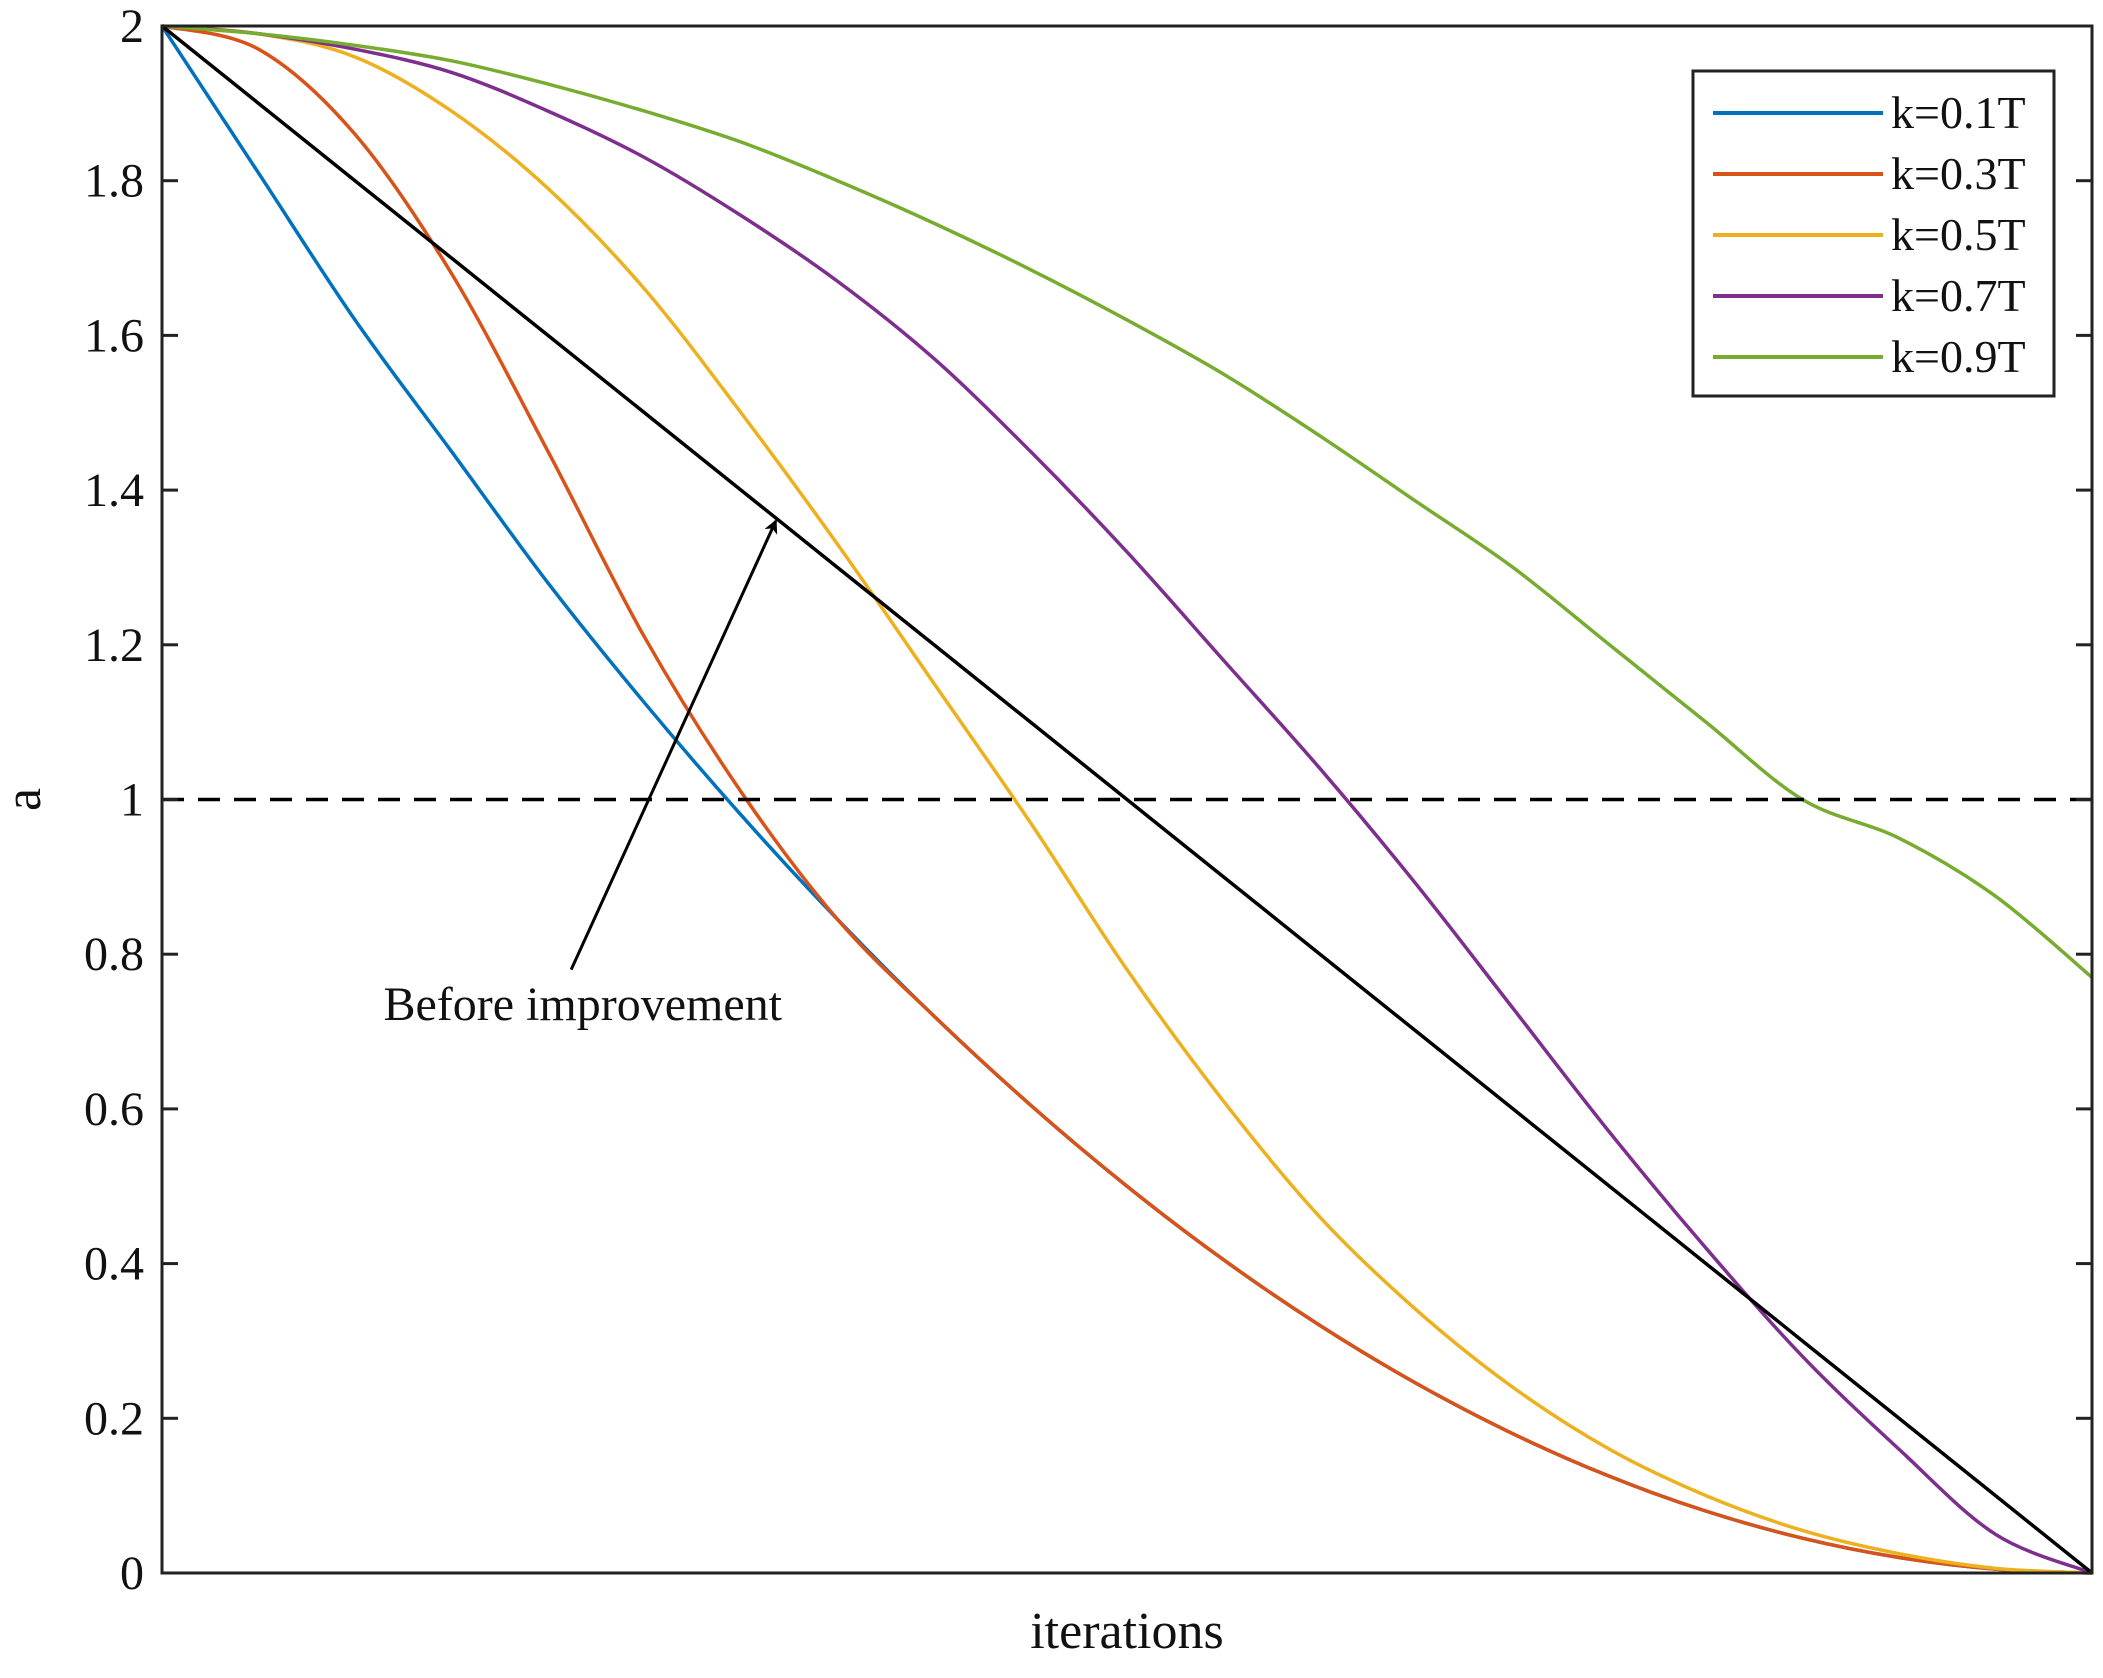 Image resolution: width=2103 pixels, height=1678 pixels. I want to click on legend-label: k=0.9T, so click(1958, 356).